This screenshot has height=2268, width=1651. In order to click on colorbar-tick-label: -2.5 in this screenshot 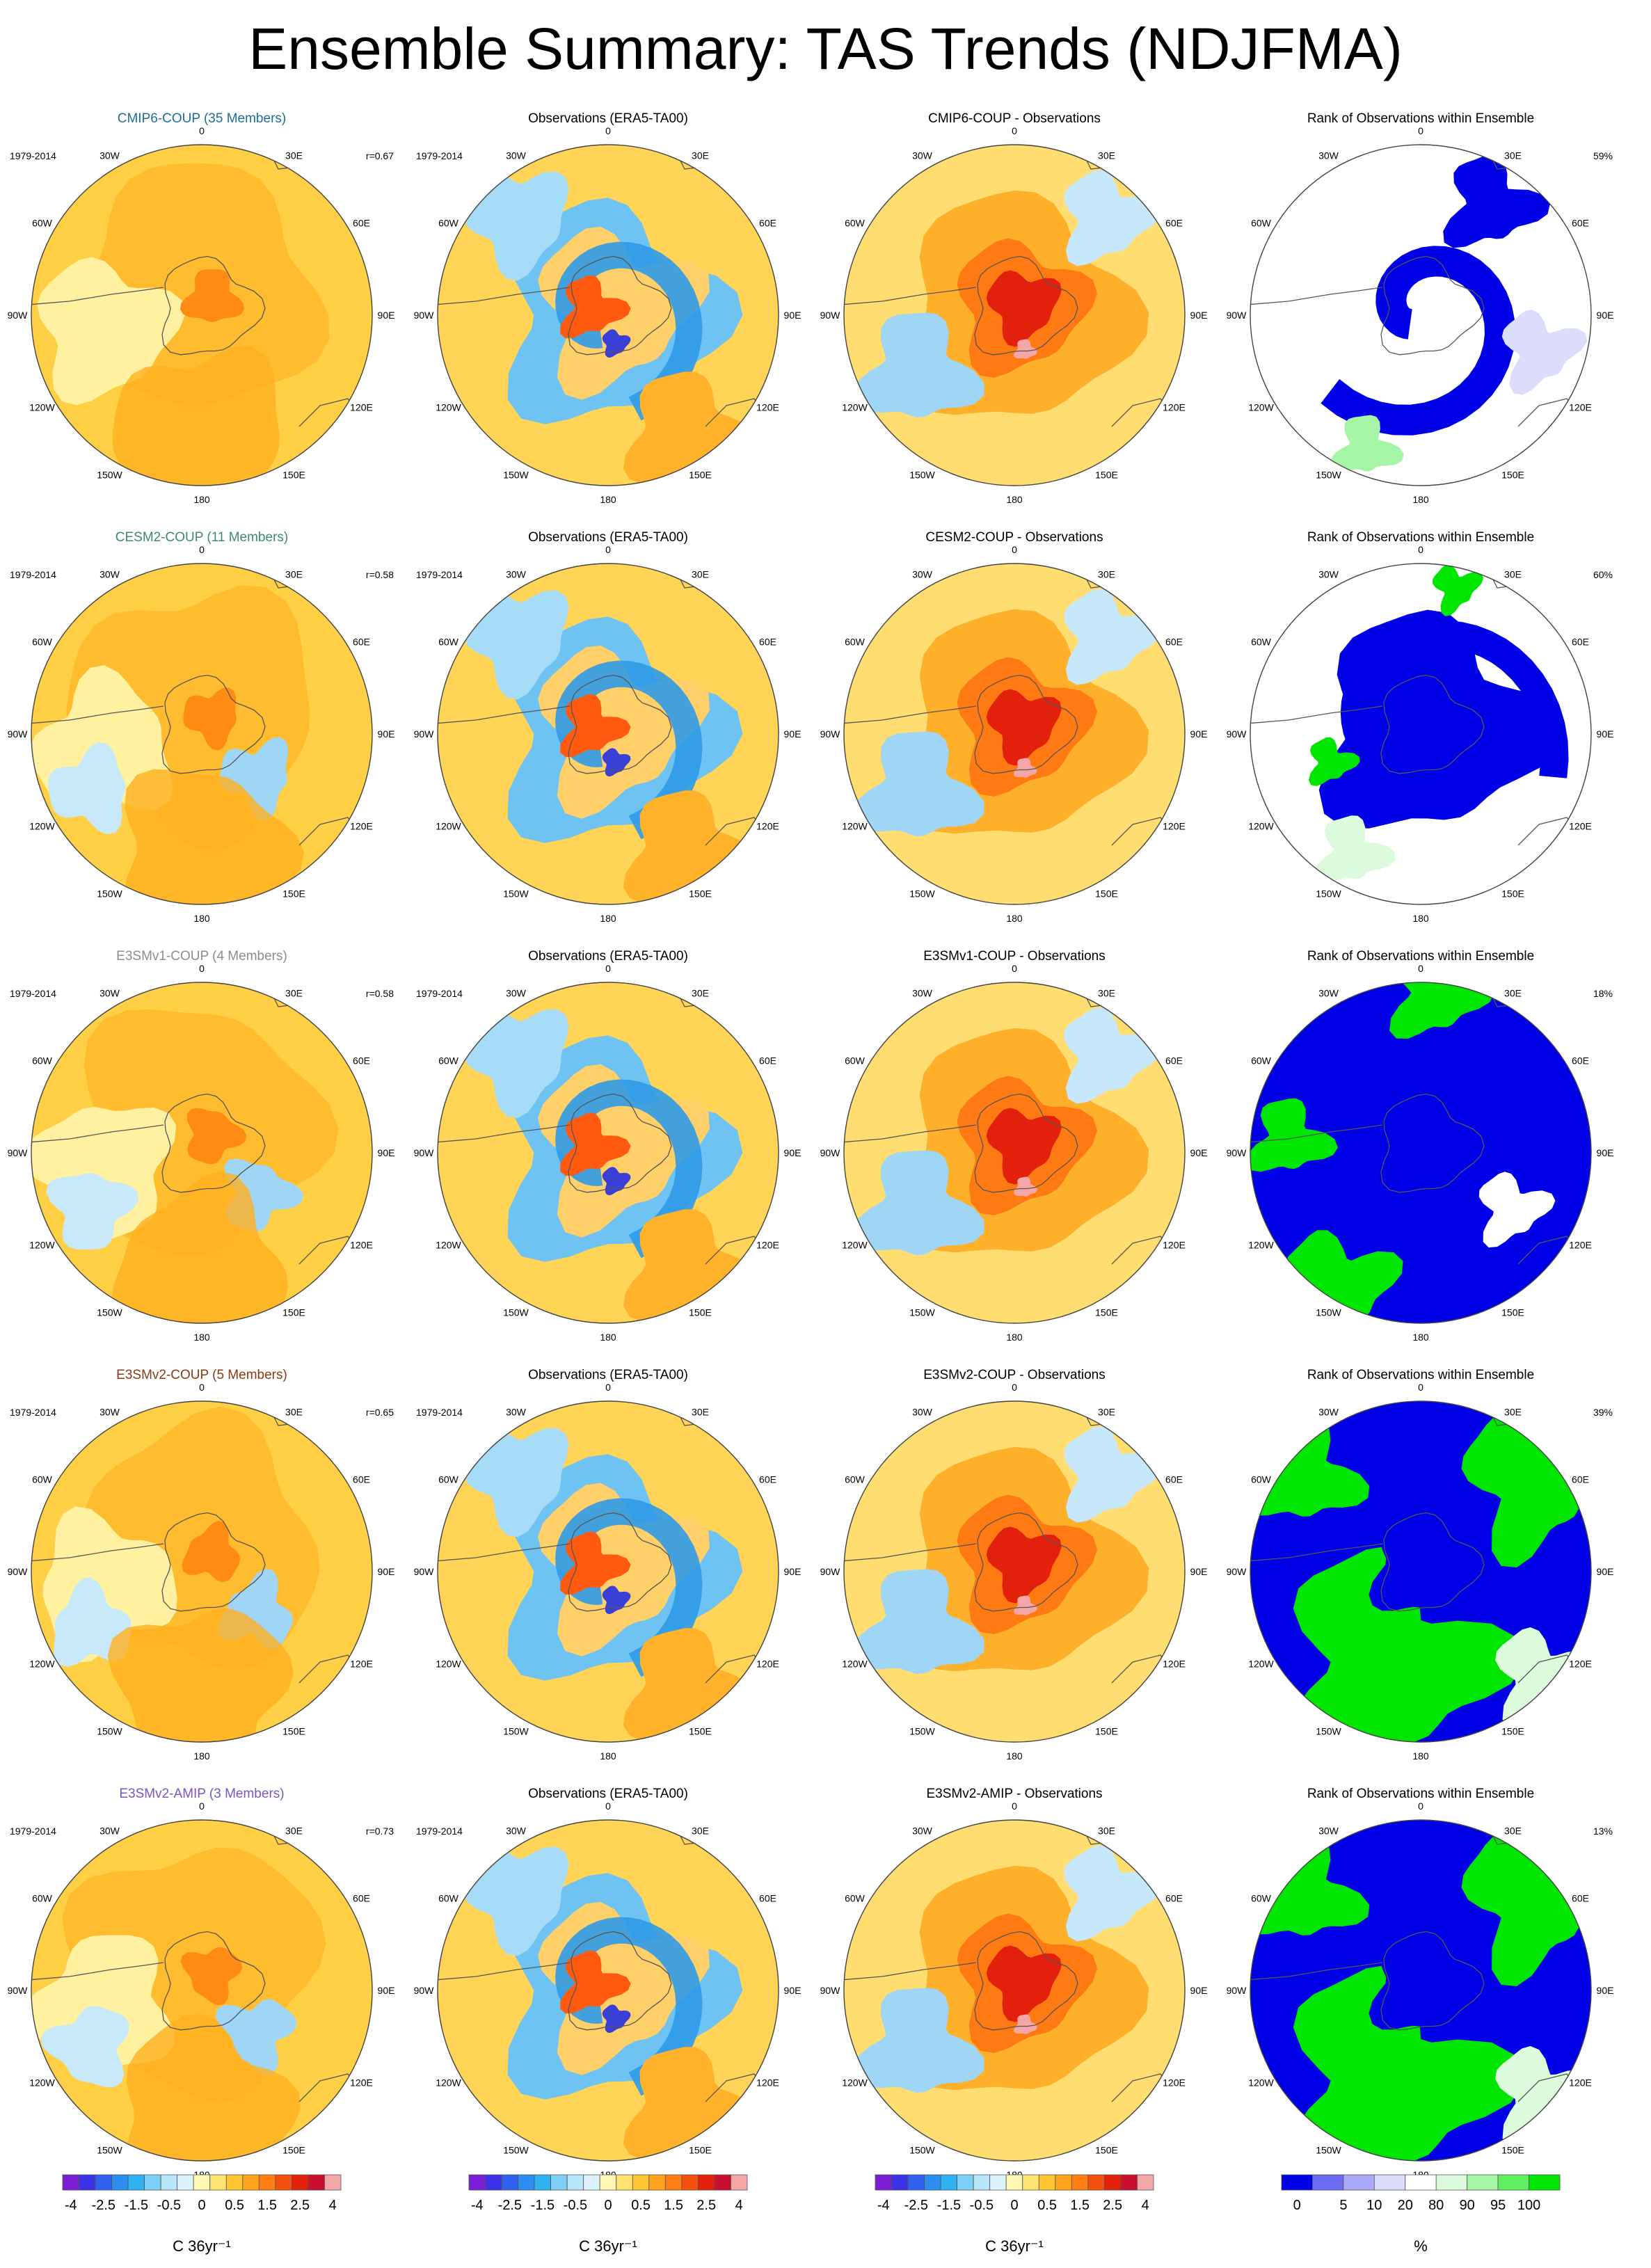, I will do `click(916, 2205)`.